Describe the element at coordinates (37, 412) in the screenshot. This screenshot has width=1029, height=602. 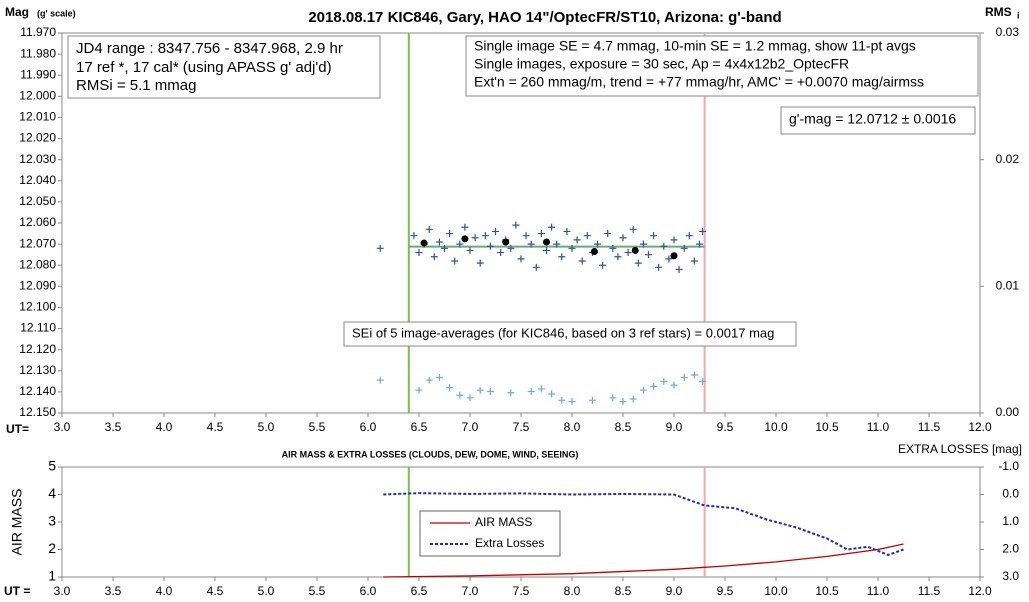
I see `y-tick-label: 12.150` at that location.